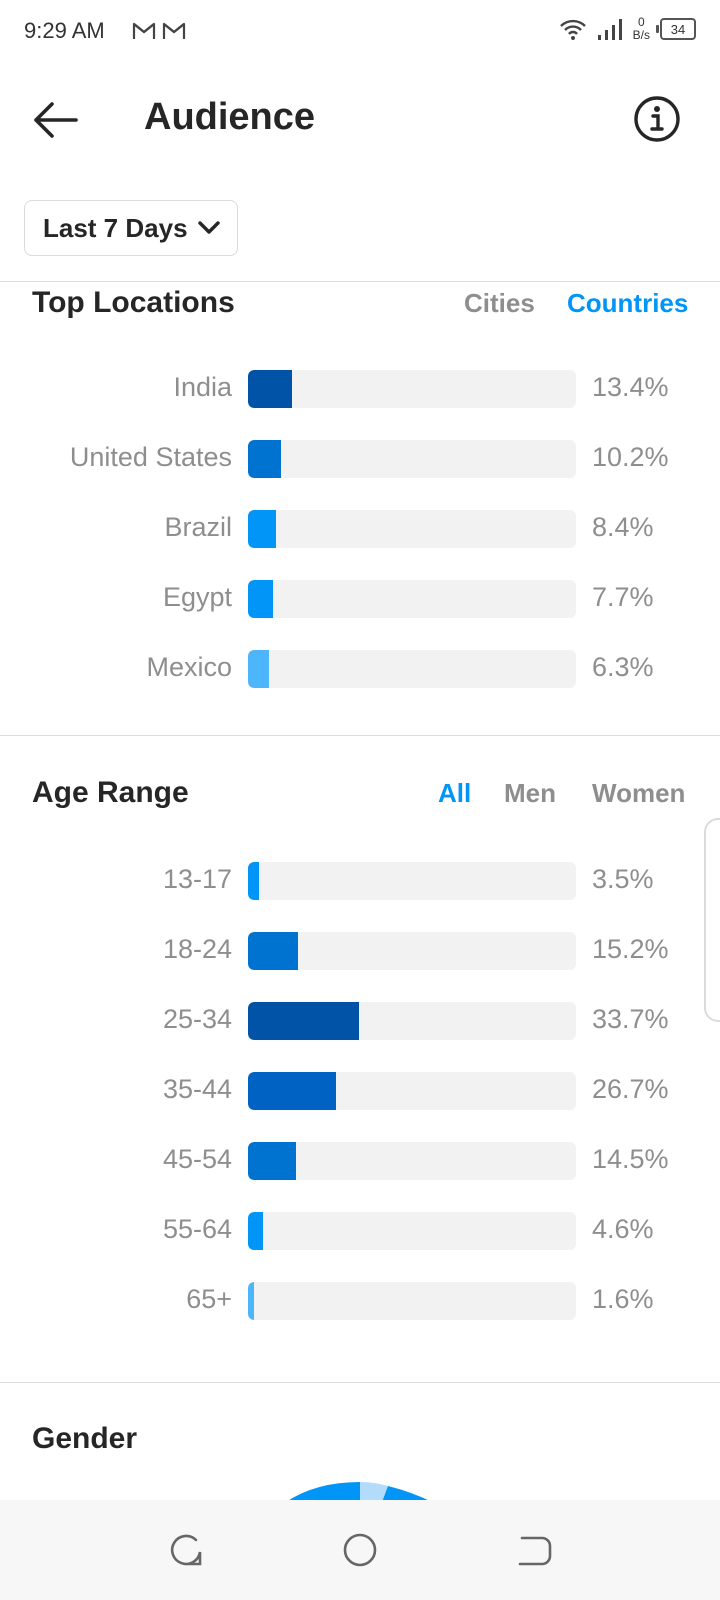 The image size is (720, 1600). Describe the element at coordinates (208, 227) in the screenshot. I see `chevron-down-icon` at that location.